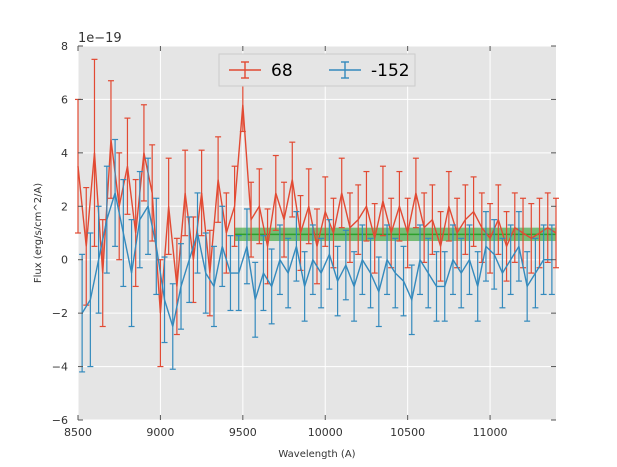  I want to click on x-tick-label: 10000, so click(325, 432).